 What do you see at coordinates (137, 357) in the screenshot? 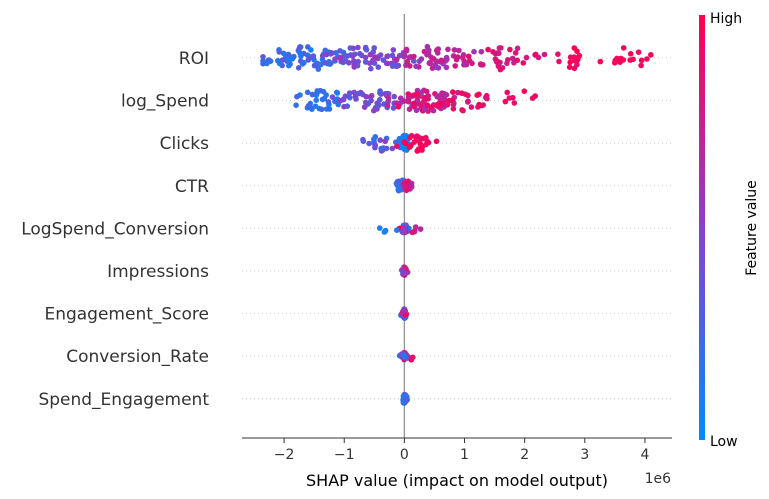
I see `feature-label: Conversion_Rate` at bounding box center [137, 357].